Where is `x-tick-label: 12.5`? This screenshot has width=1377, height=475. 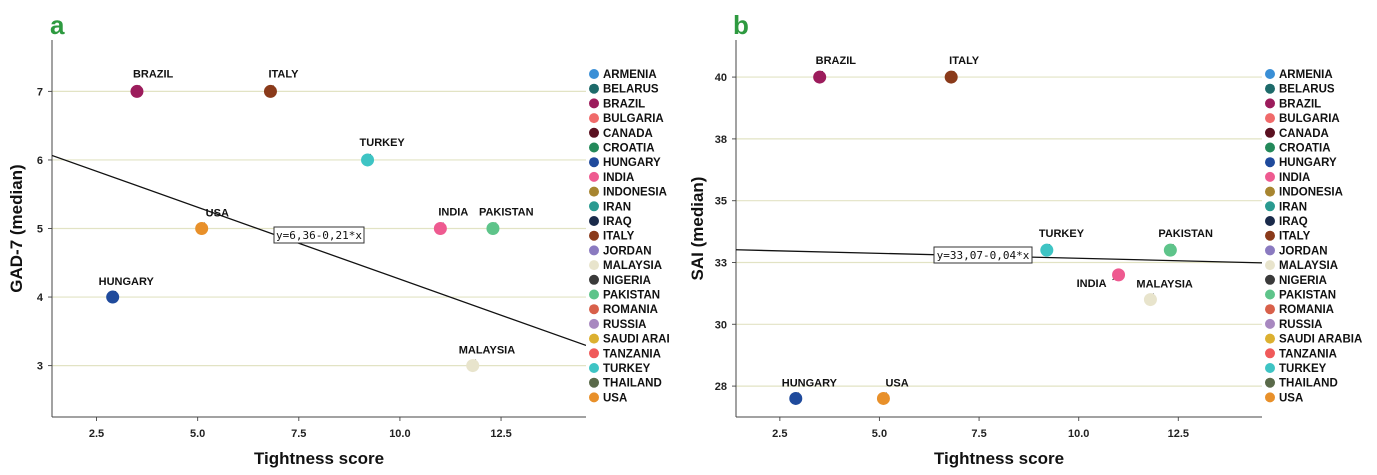
x-tick-label: 12.5 is located at coordinates (500, 434).